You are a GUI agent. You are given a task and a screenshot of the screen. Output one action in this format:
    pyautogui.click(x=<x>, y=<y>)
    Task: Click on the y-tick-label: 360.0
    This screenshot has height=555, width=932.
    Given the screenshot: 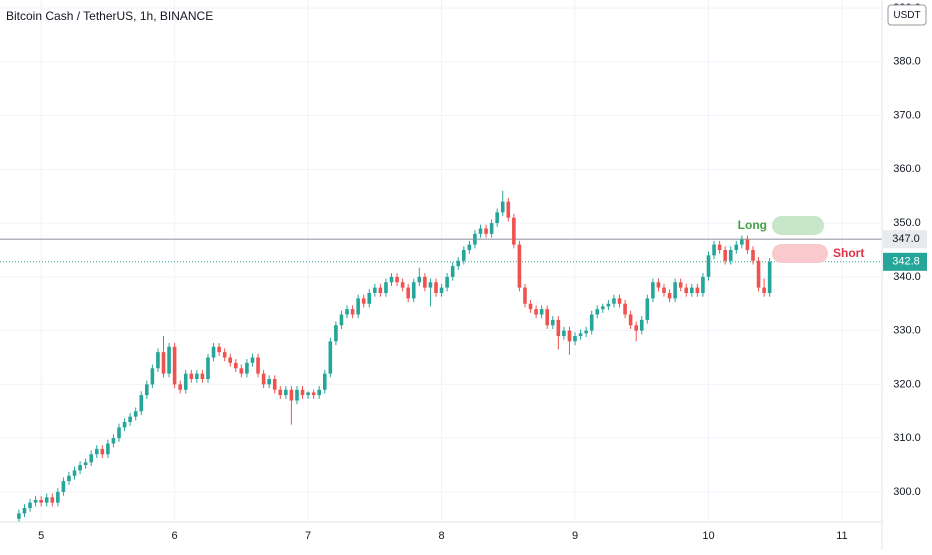 What is the action you would take?
    pyautogui.click(x=907, y=169)
    